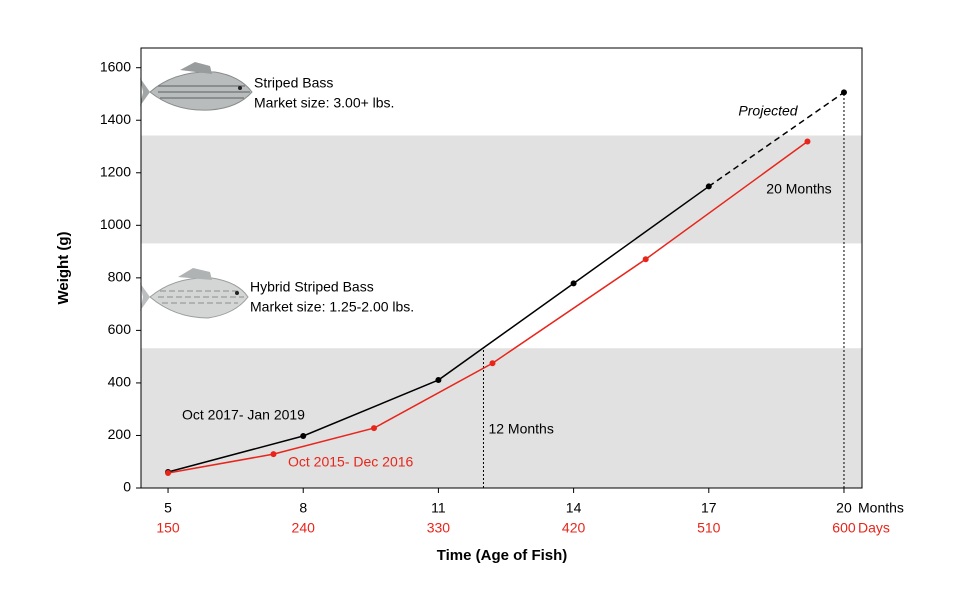  Describe the element at coordinates (351, 462) in the screenshot. I see `series-label: Oct 2015- Dec 2016` at that location.